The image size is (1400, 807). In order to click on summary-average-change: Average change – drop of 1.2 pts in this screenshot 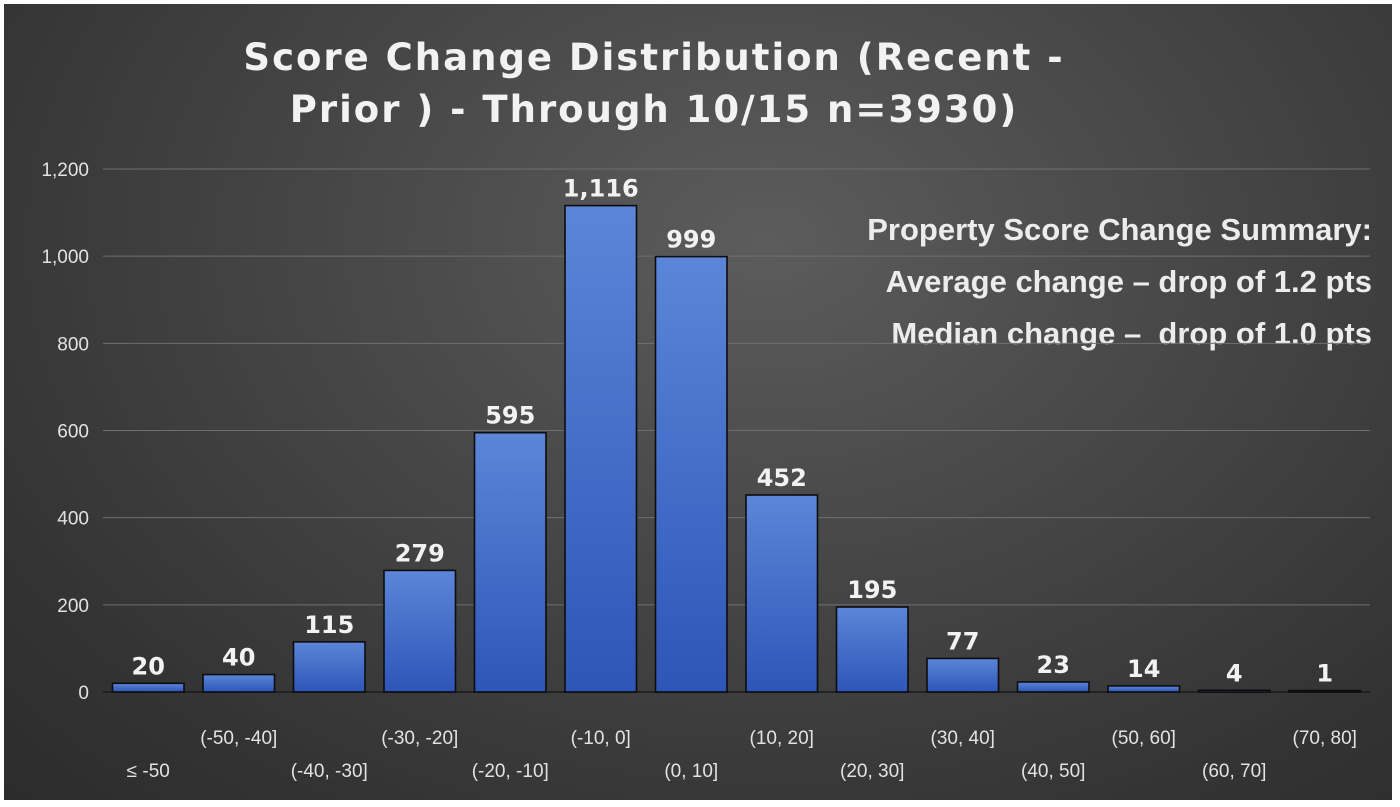, I will do `click(1128, 281)`.